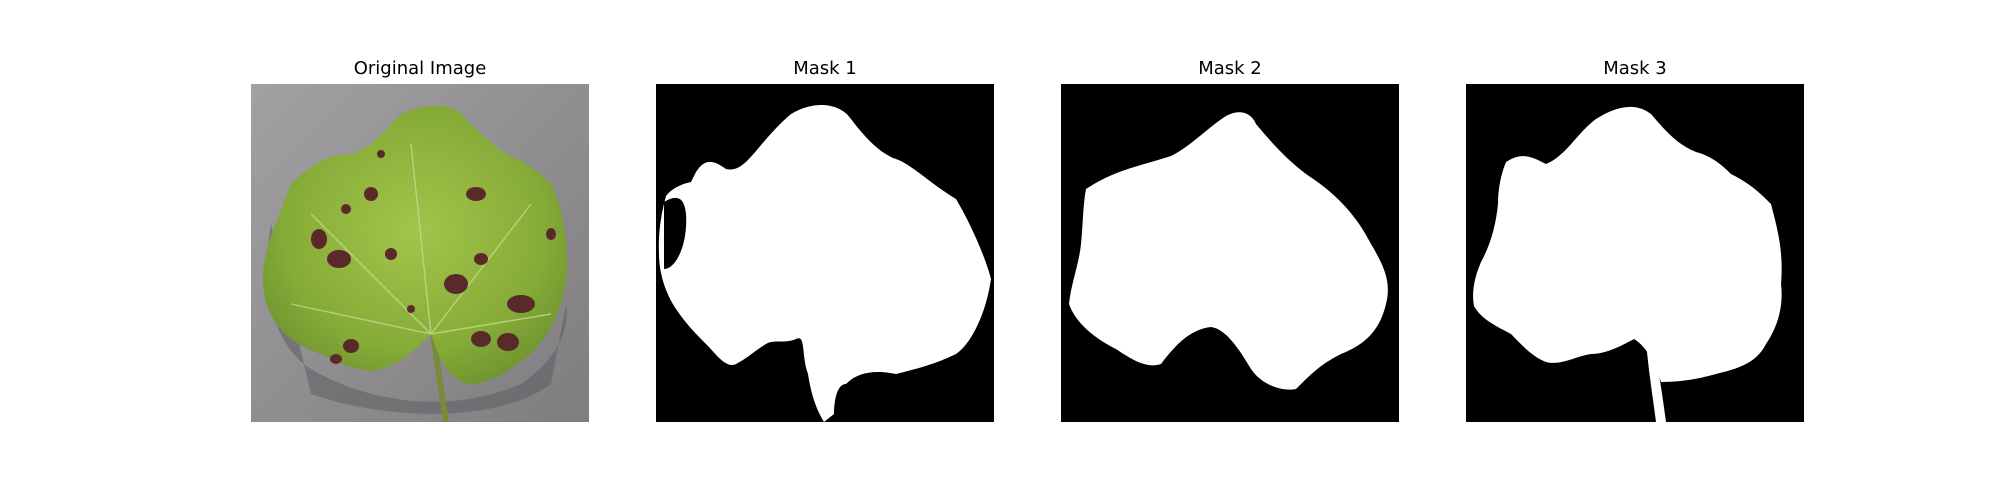  Describe the element at coordinates (1230, 68) in the screenshot. I see `panel-title: Mask 2` at that location.